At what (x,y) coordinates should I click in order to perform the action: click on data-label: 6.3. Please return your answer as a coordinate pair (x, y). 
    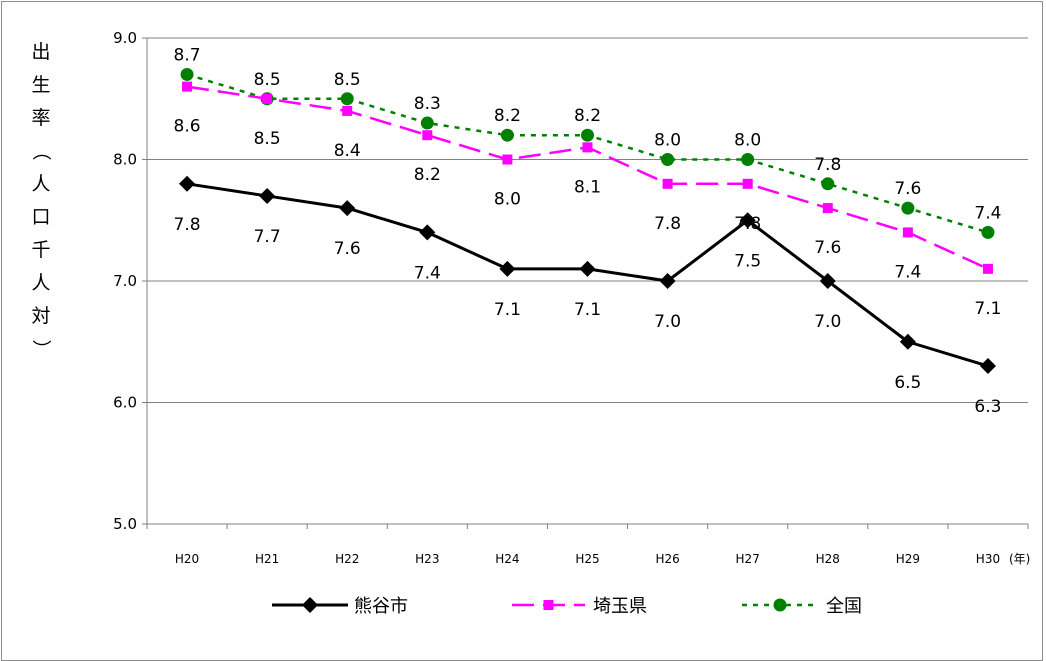
    Looking at the image, I should click on (987, 407).